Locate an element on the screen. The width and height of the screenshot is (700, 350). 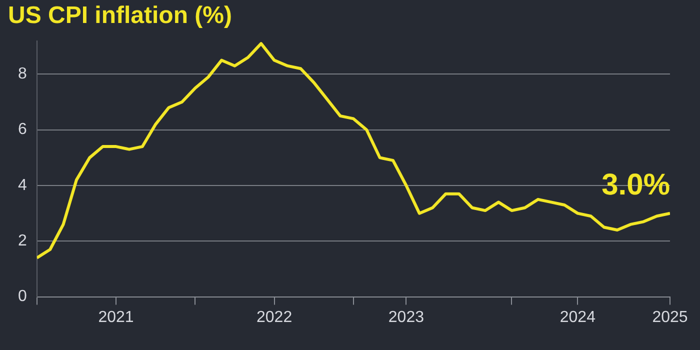
chart-title: US CPI inflation (%) is located at coordinates (120, 16).